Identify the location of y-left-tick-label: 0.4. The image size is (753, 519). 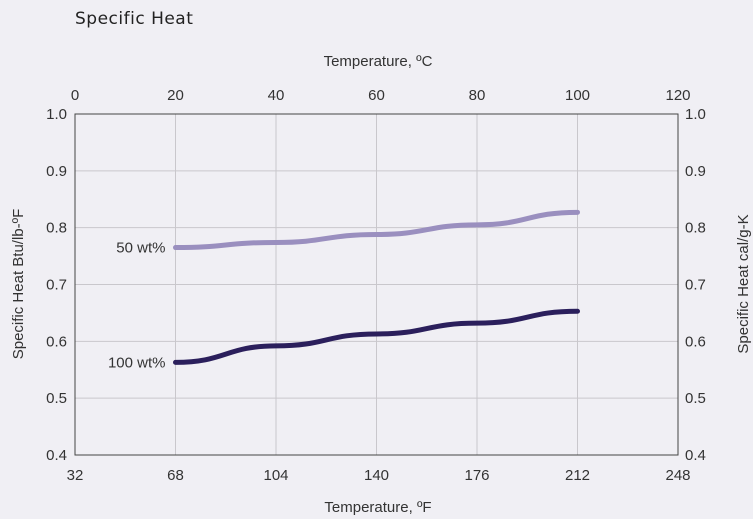
(56, 455).